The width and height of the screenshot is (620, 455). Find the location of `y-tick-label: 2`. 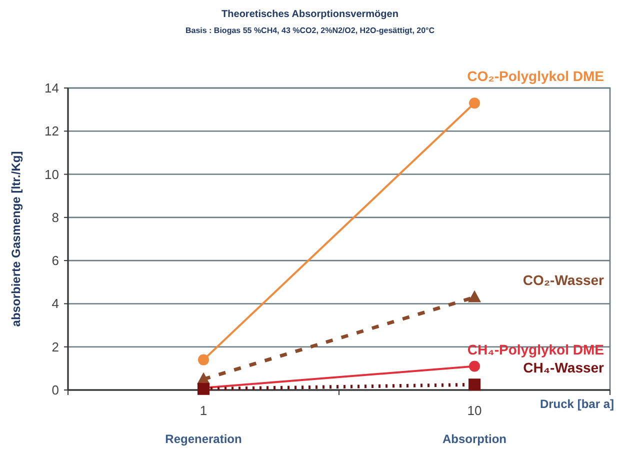

y-tick-label: 2 is located at coordinates (55, 346).